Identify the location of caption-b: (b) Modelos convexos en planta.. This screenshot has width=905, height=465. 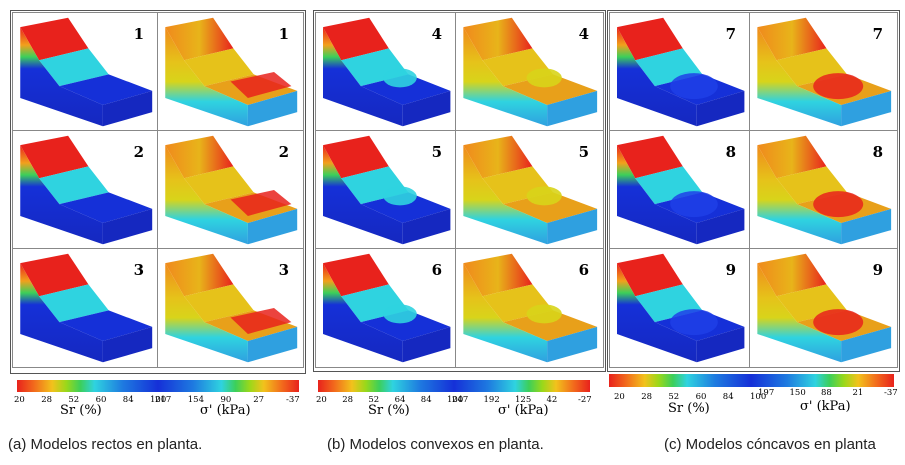
(435, 444).